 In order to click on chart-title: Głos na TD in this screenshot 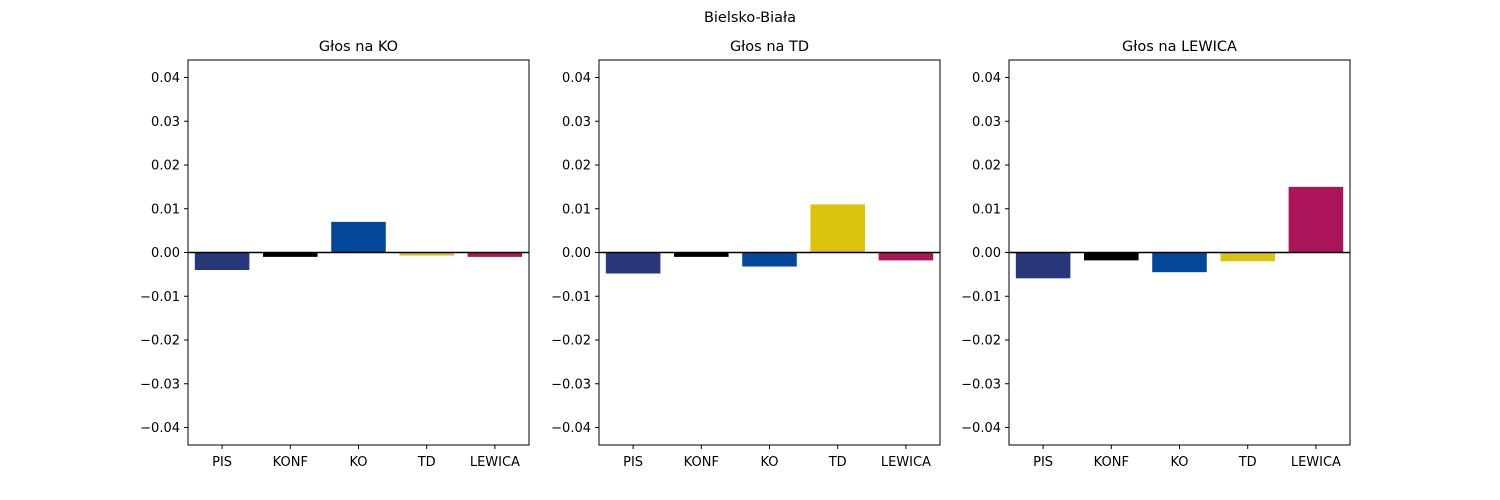, I will do `click(769, 47)`.